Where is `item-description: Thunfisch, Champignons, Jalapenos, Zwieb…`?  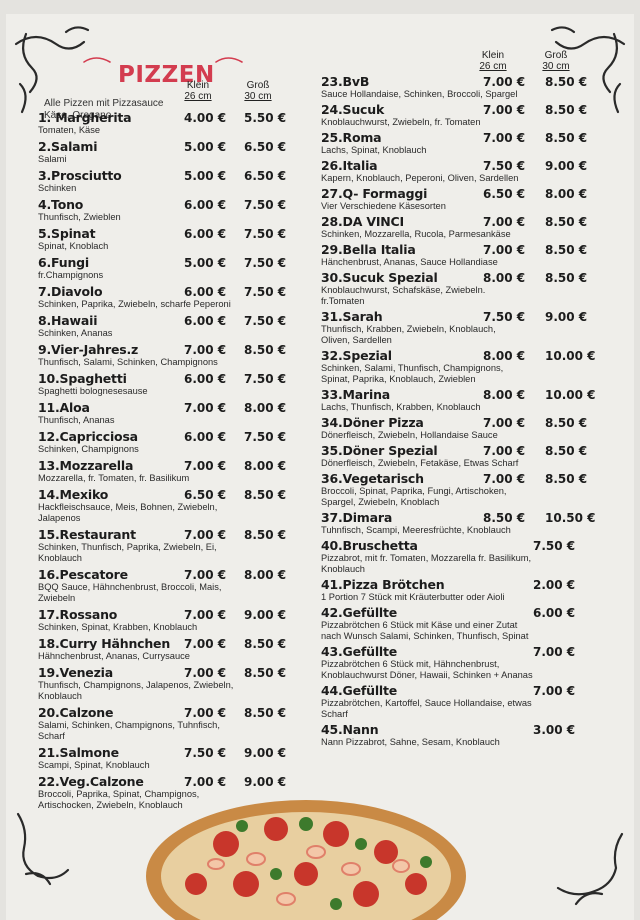
item-description: Thunfisch, Champignons, Jalapenos, Zwieb… is located at coordinates (136, 690).